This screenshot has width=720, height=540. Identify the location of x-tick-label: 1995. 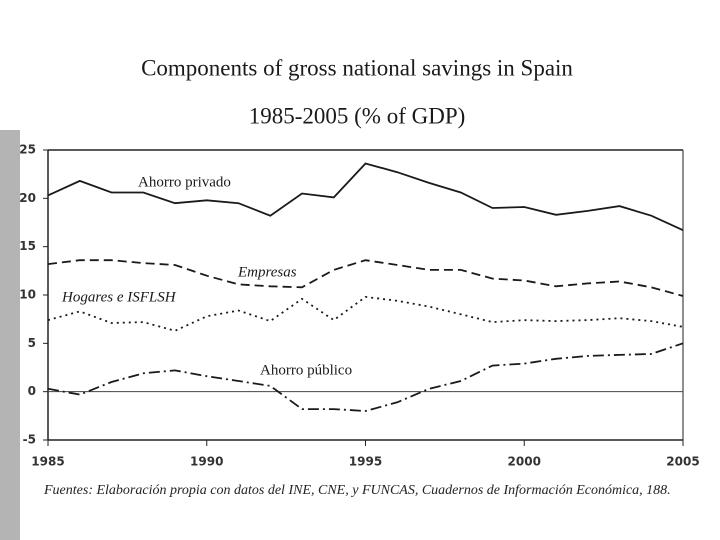
(365, 462).